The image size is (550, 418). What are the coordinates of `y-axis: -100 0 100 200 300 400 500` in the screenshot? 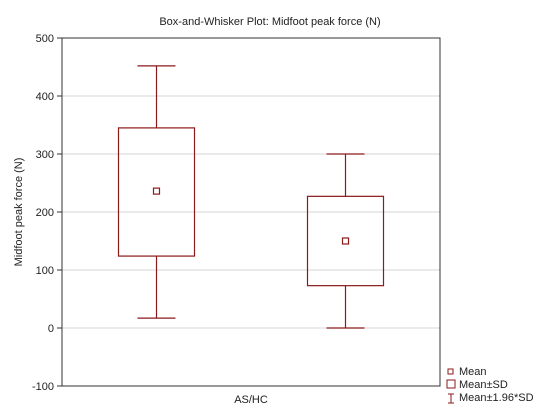 It's located at (47, 213).